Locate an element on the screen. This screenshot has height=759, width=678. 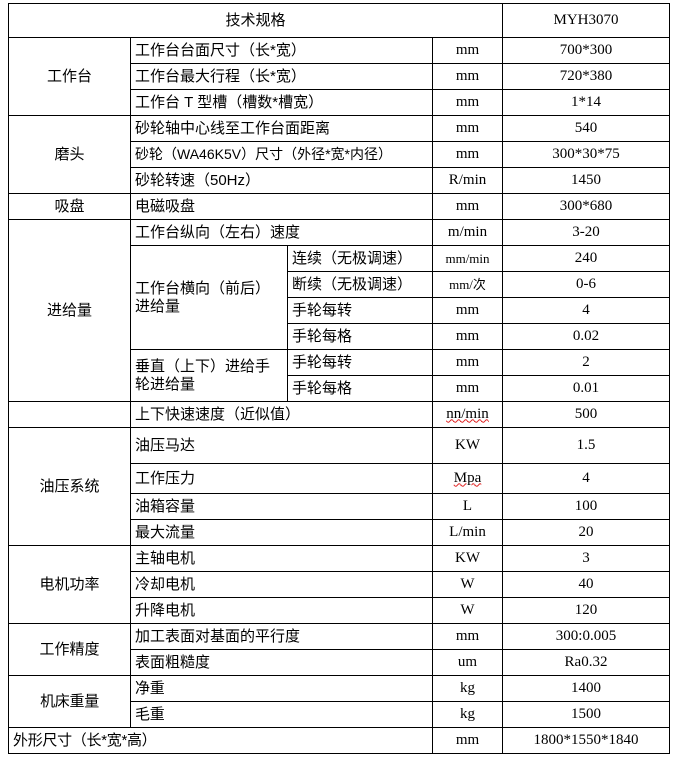
spec-description: 毛重 is located at coordinates (281, 714).